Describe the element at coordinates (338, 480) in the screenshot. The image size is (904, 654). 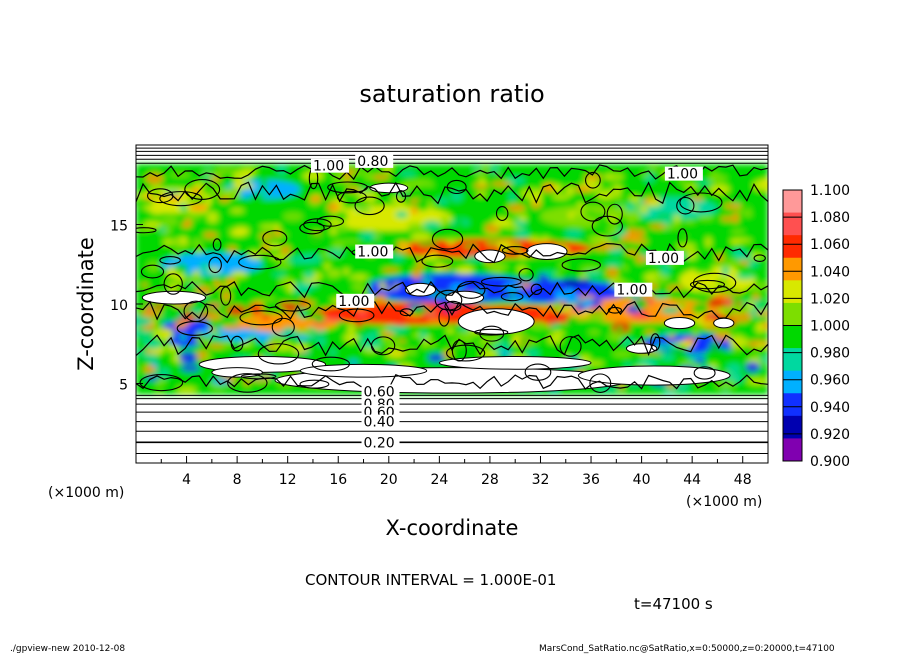
I see `x-tick-label: 16` at that location.